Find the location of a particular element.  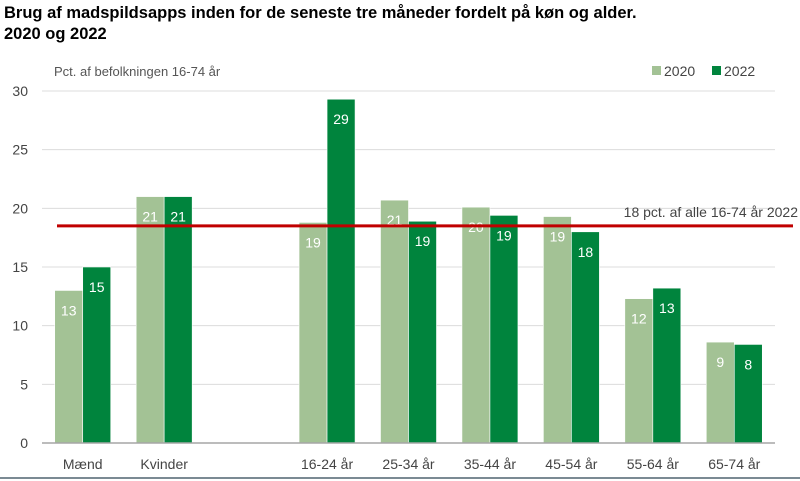

y-tick-label: 5 is located at coordinates (24, 384).